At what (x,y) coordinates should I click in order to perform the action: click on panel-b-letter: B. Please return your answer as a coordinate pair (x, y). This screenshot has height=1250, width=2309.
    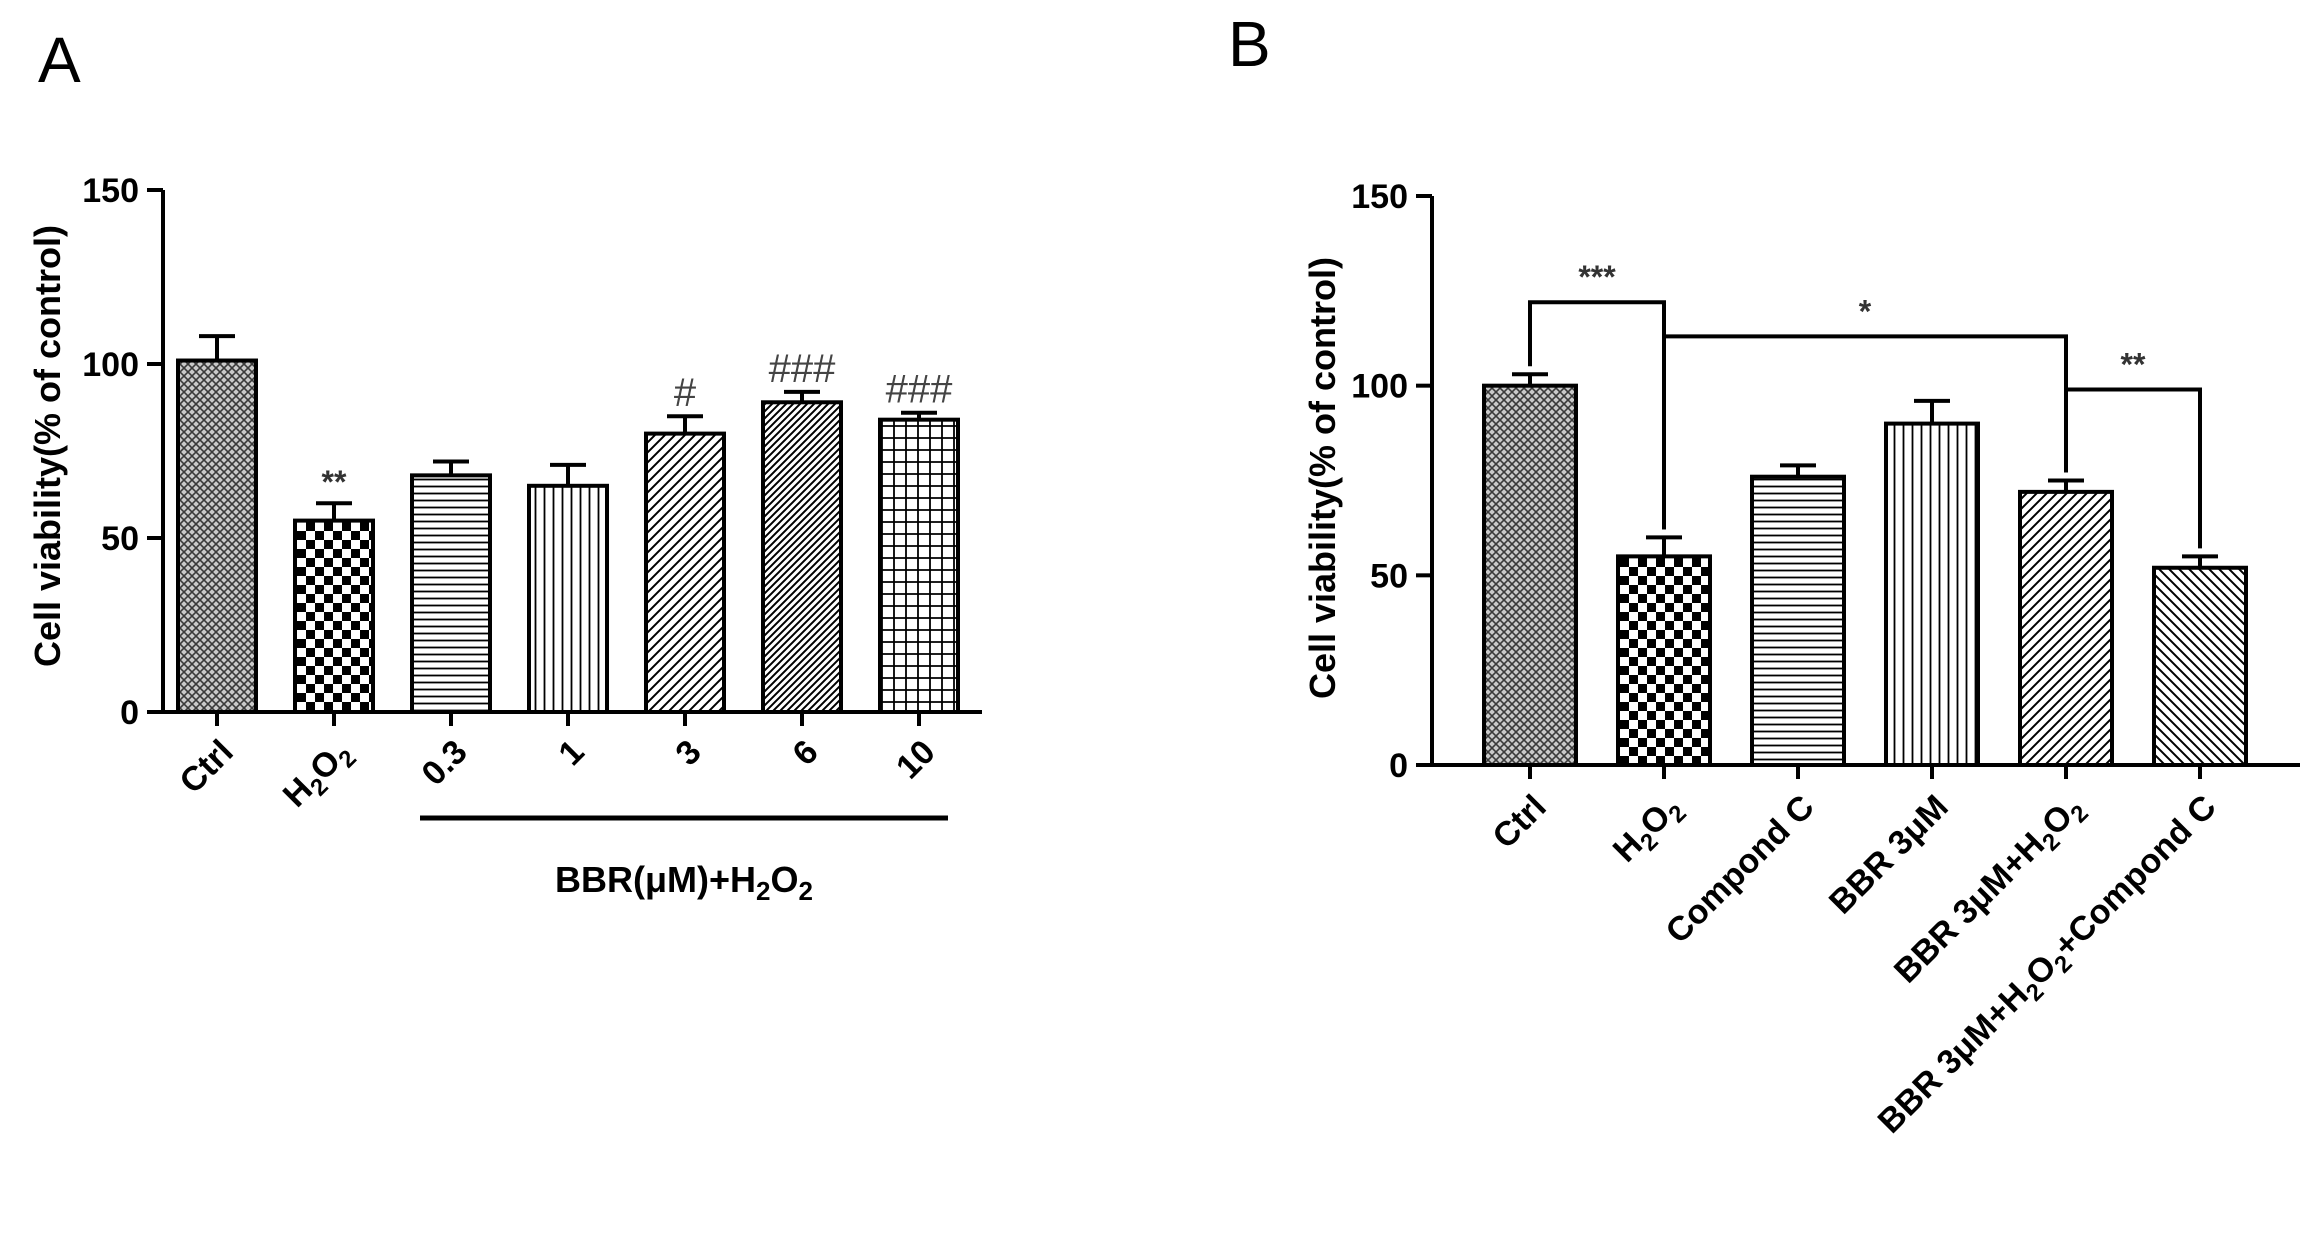
    Looking at the image, I should click on (1249, 44).